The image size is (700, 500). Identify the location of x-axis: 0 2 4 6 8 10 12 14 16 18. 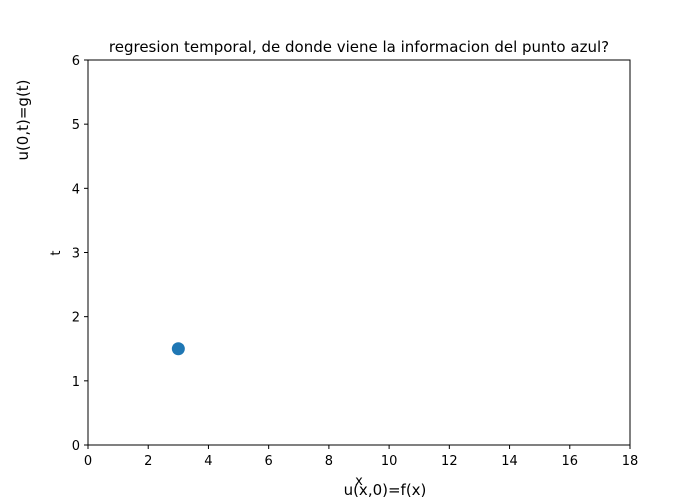
(361, 457).